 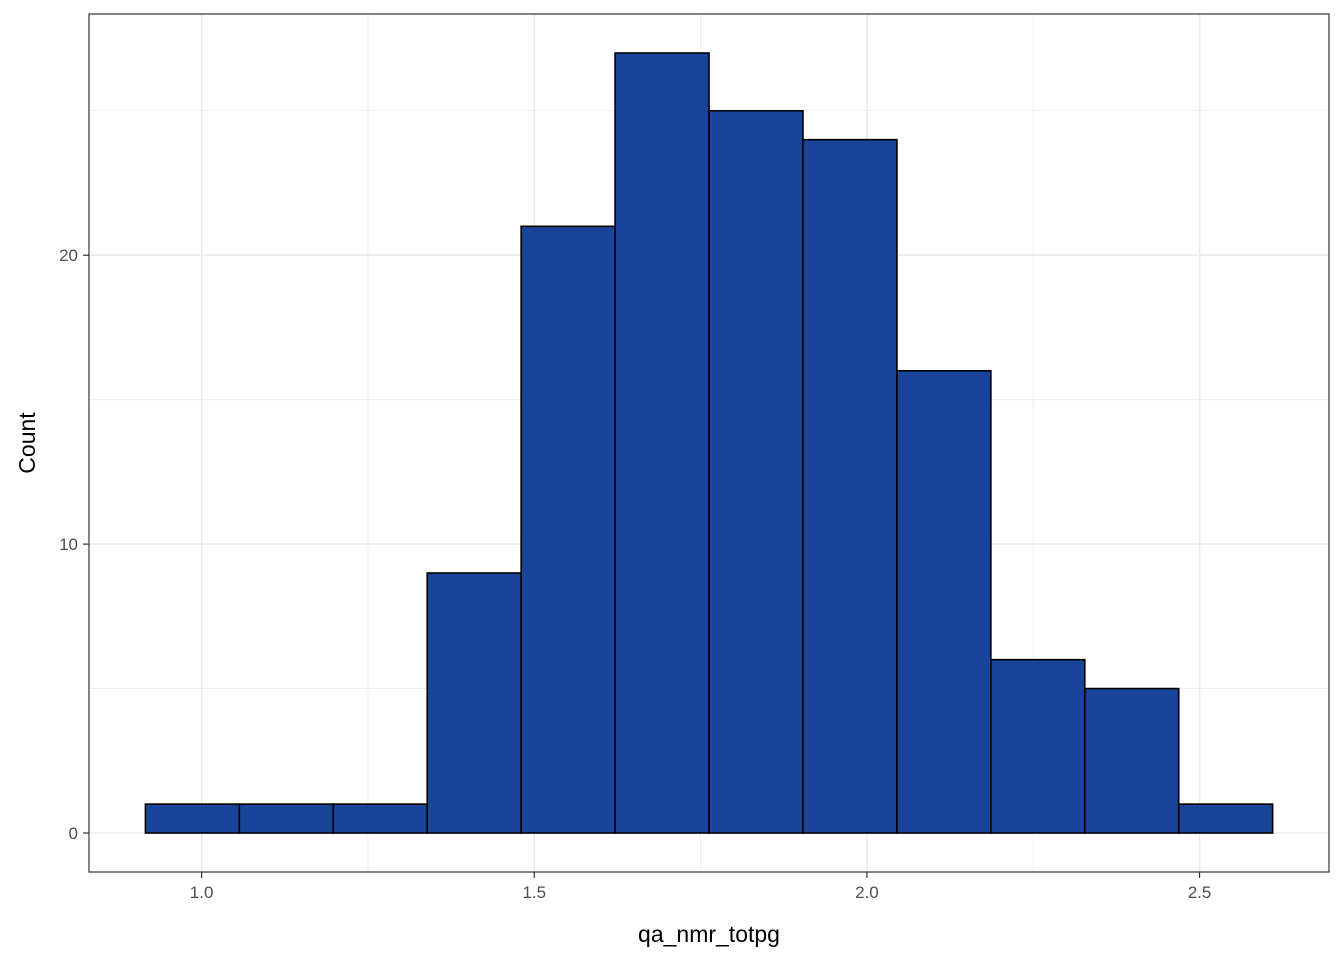 I want to click on y-axis-ticks: 0 10 20, so click(x=74, y=544).